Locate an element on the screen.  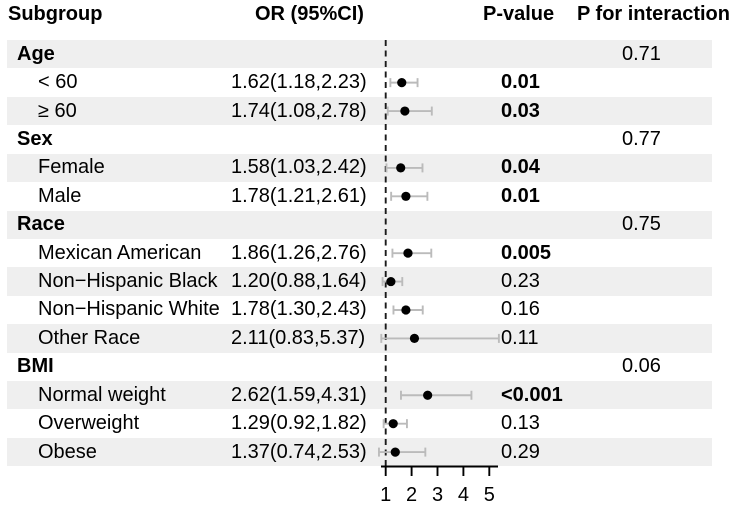
column-header-p-interaction: P for interaction is located at coordinates (653, 14).